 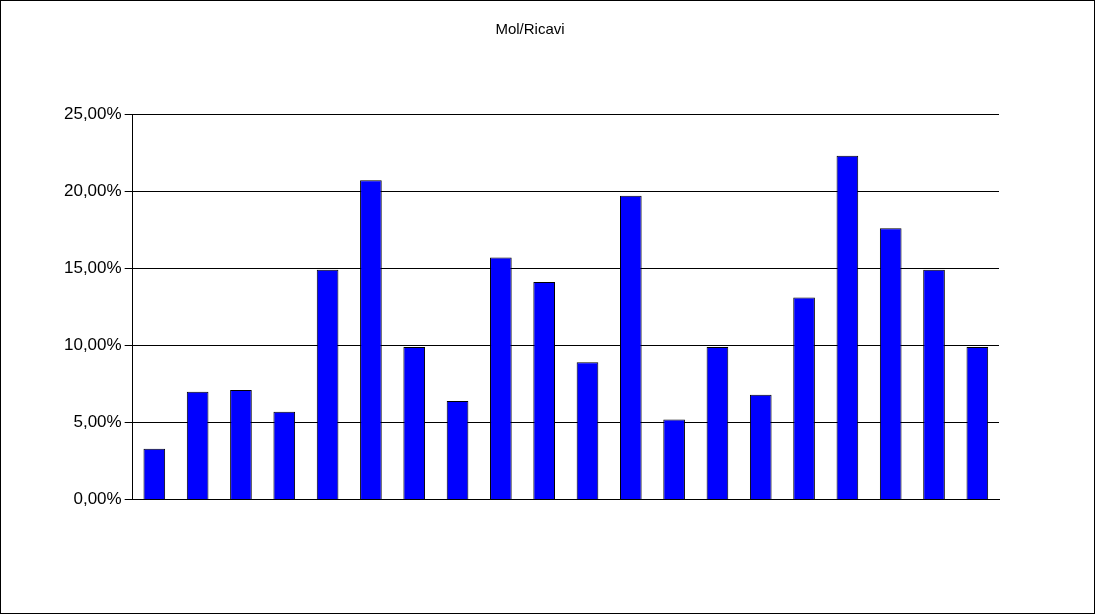 What do you see at coordinates (92, 113) in the screenshot?
I see `y-tick-label: 25,00%` at bounding box center [92, 113].